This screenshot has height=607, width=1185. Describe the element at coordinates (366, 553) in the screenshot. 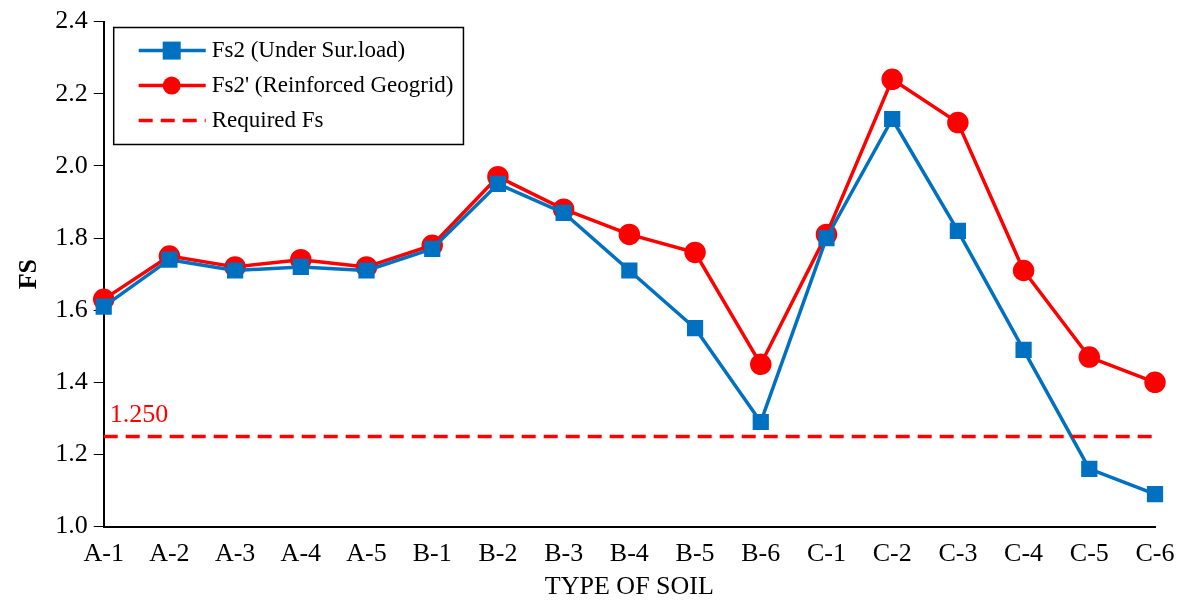

I see `x-tick-label: A-5` at that location.